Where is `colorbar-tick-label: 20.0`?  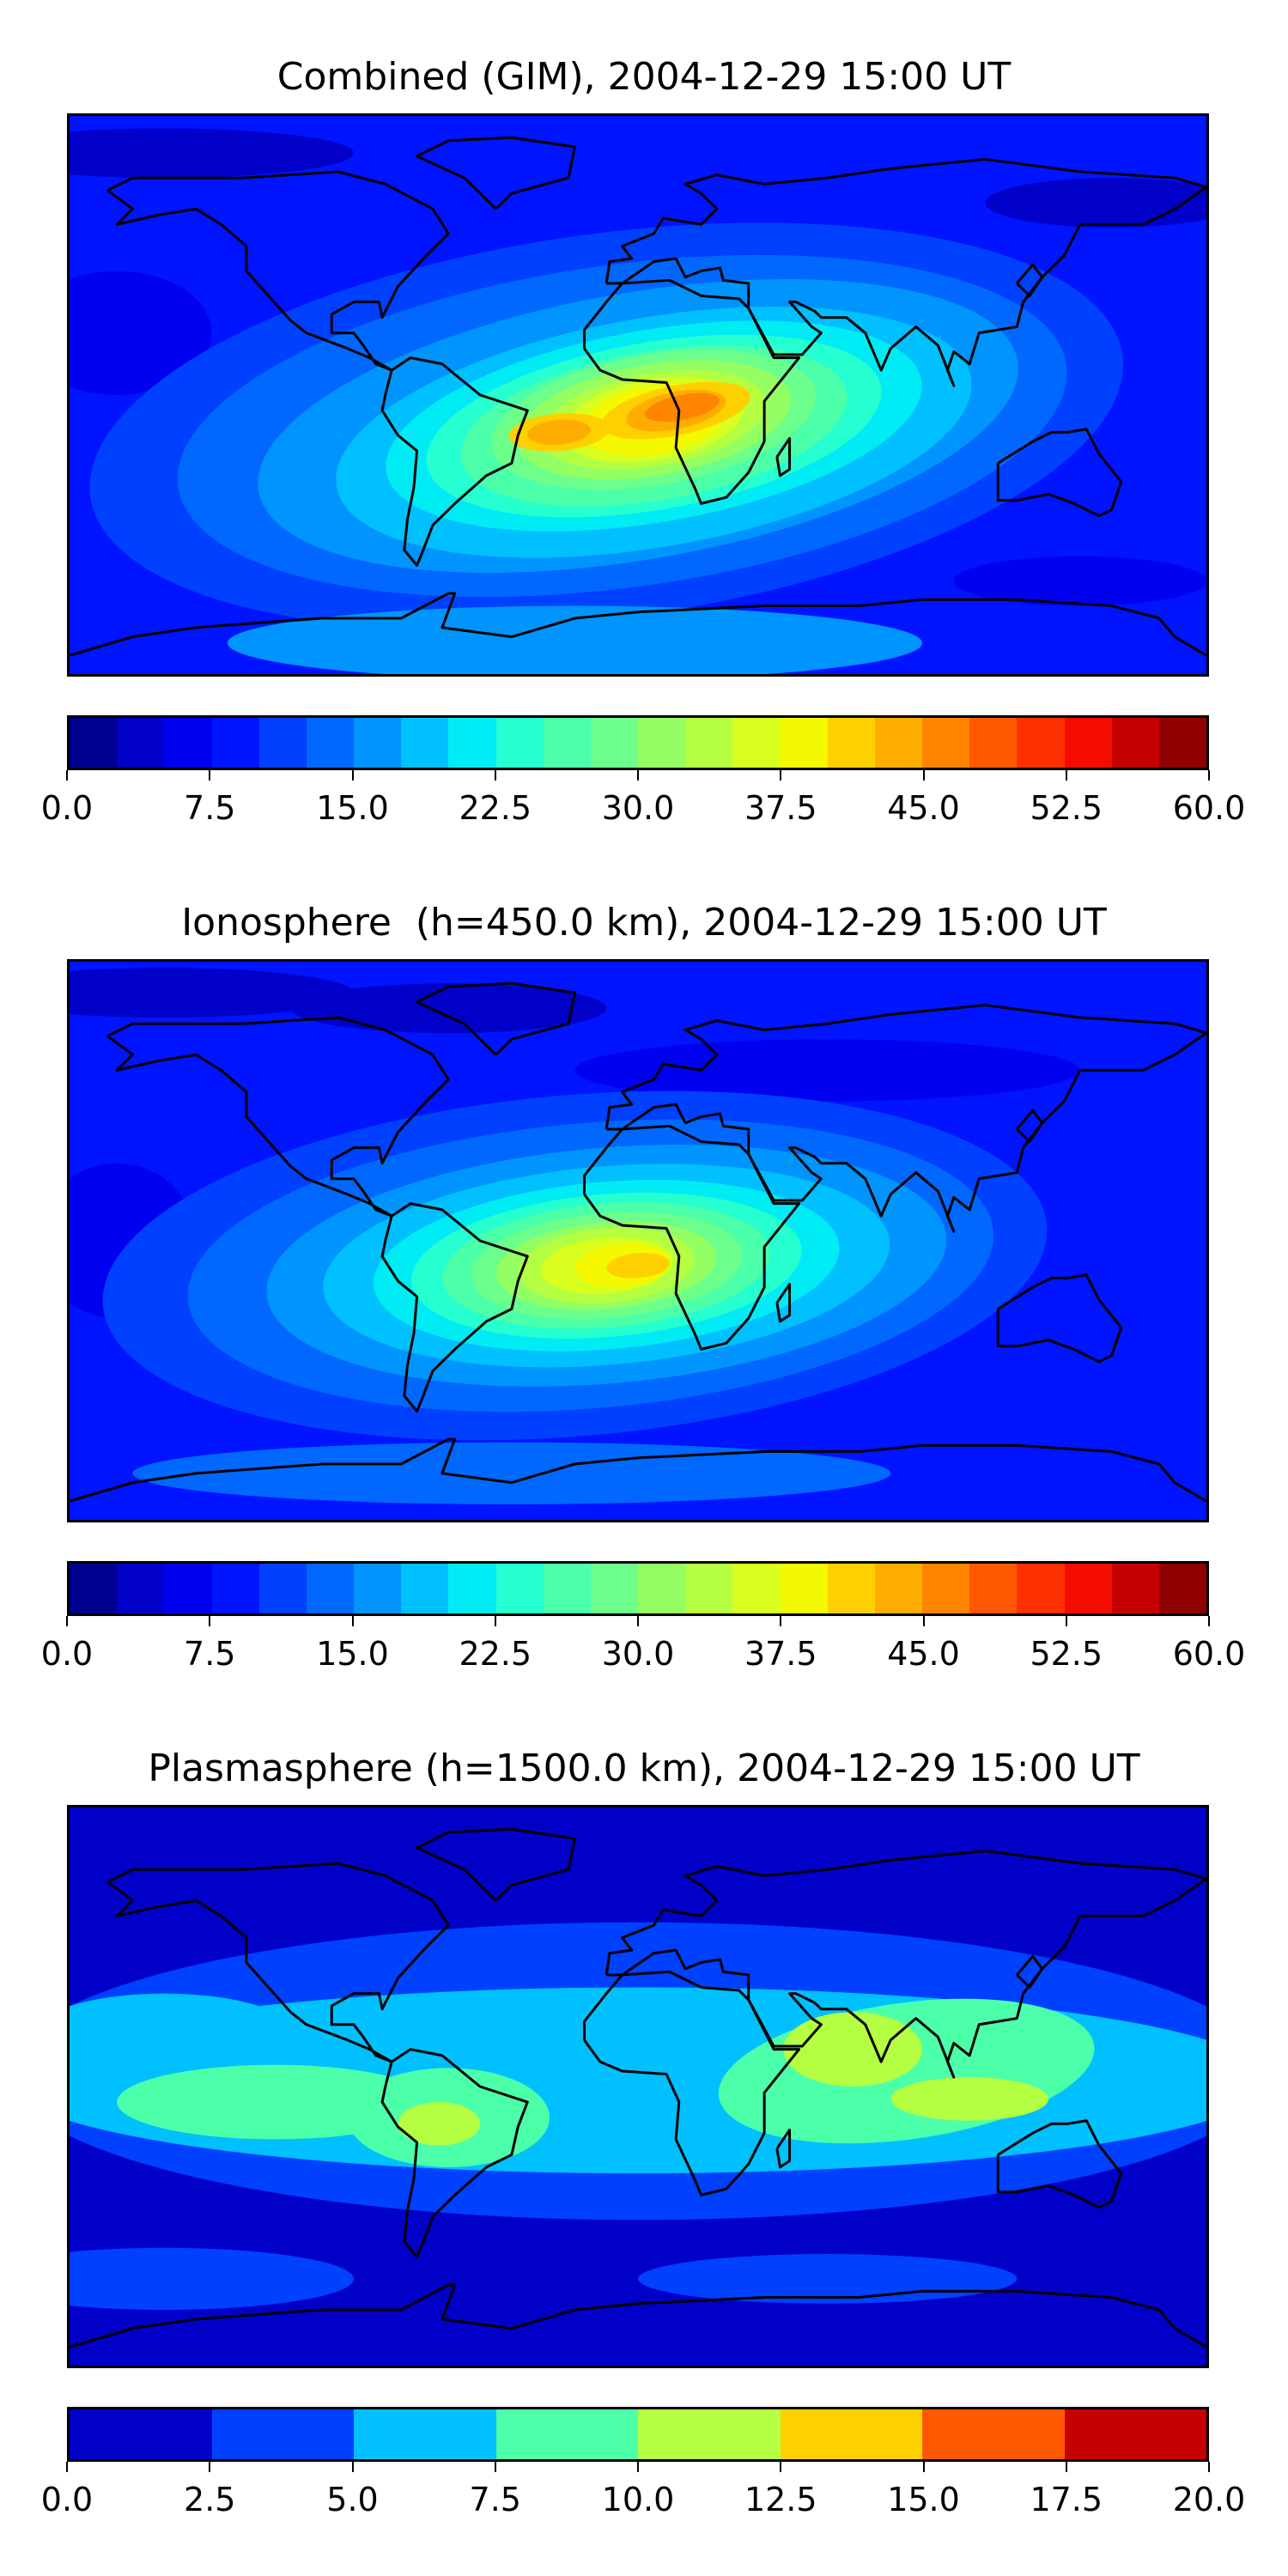 colorbar-tick-label: 20.0 is located at coordinates (1209, 2500).